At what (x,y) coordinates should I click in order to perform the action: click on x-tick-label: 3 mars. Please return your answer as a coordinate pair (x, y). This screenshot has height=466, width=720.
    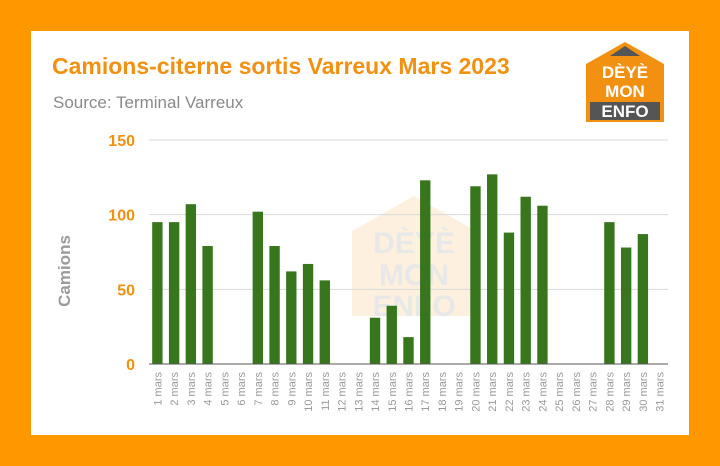
    Looking at the image, I should click on (192, 389).